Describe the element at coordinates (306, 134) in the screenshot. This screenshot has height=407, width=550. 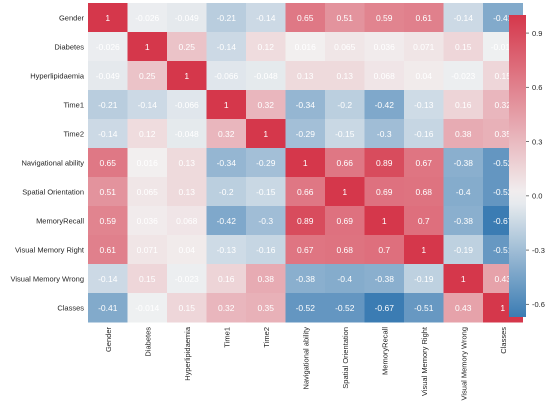
I see `cell-value-label: -0.29` at that location.